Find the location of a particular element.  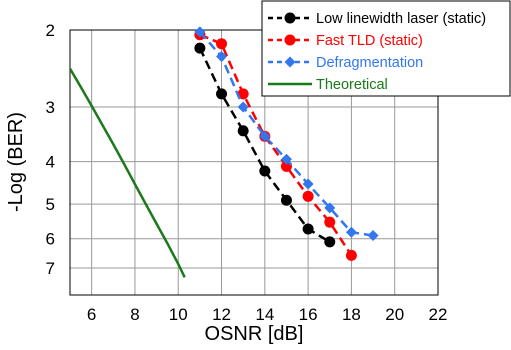

legend-box is located at coordinates (386, 48).